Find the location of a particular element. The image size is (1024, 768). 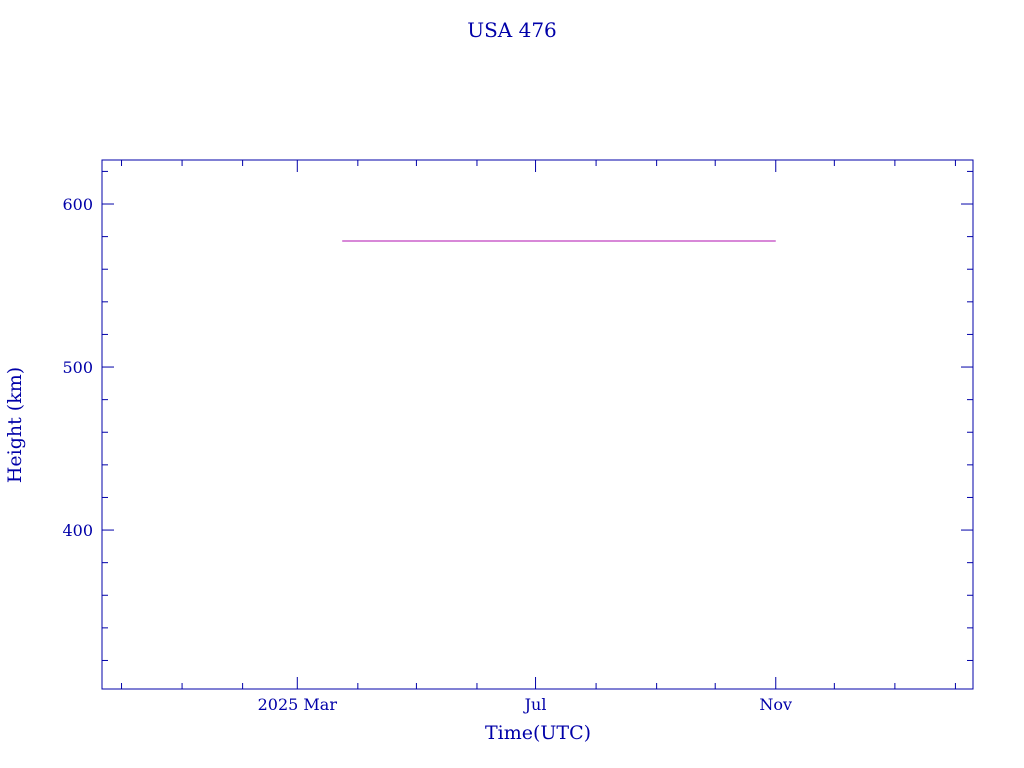

x-tick-labels: 2025 Mar Jul Nov is located at coordinates (525, 704).